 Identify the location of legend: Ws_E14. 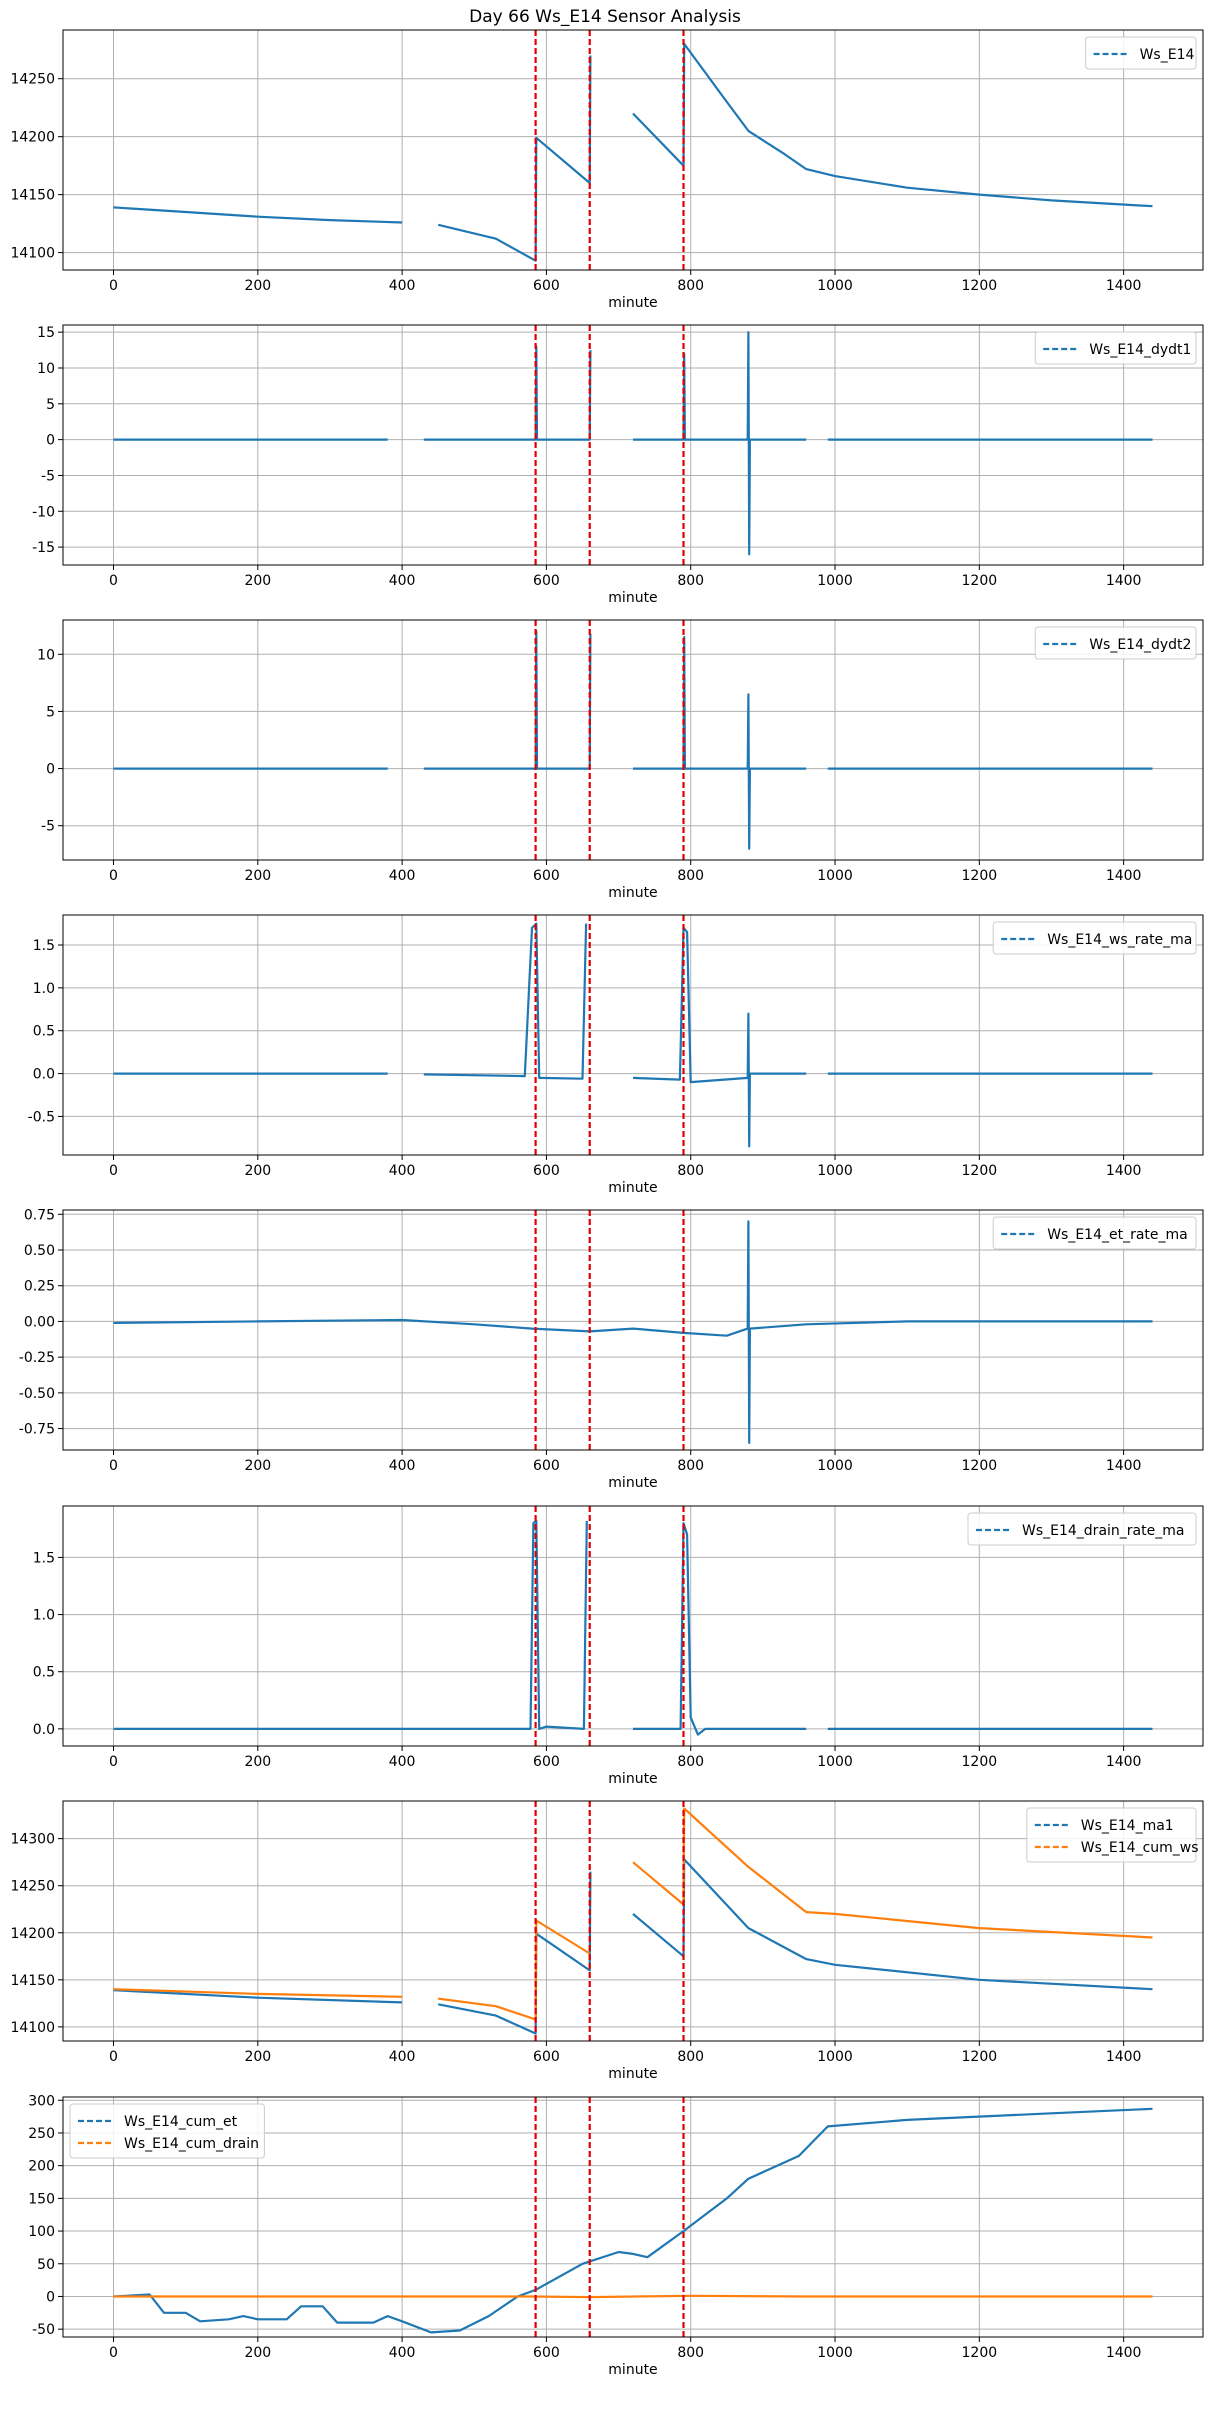
(1141, 53).